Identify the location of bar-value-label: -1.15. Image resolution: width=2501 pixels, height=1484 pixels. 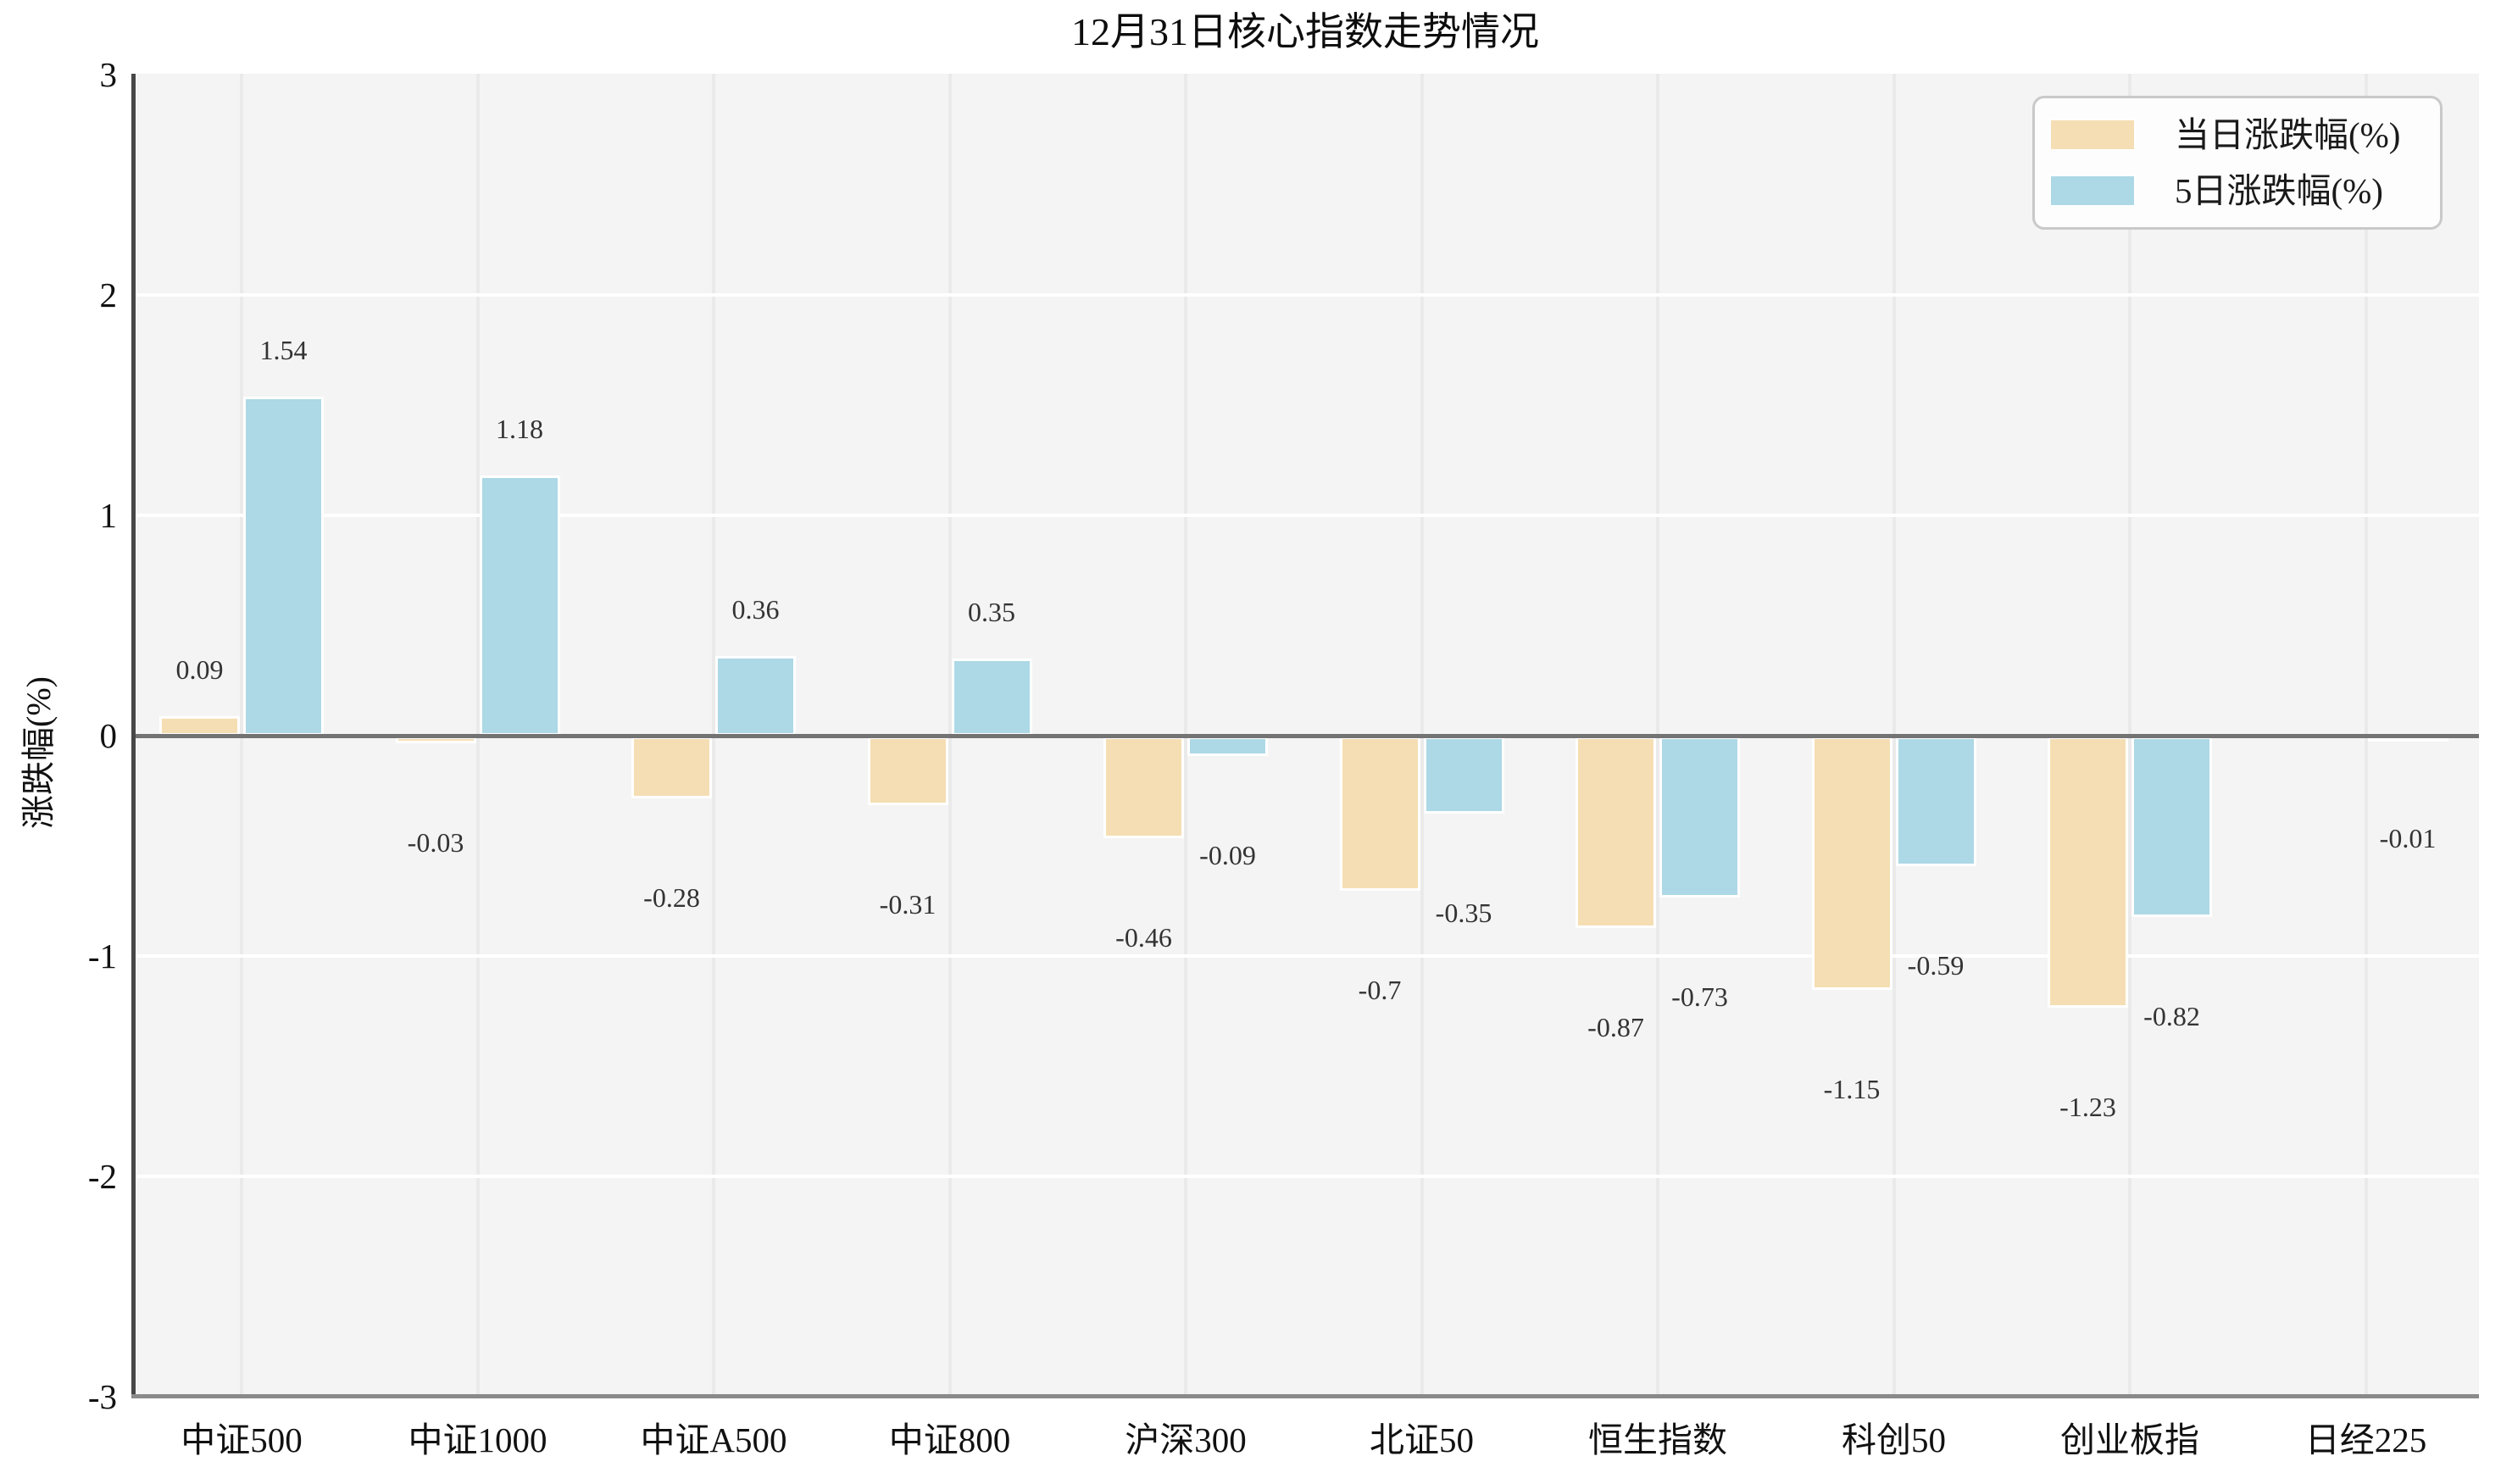
(1852, 1089).